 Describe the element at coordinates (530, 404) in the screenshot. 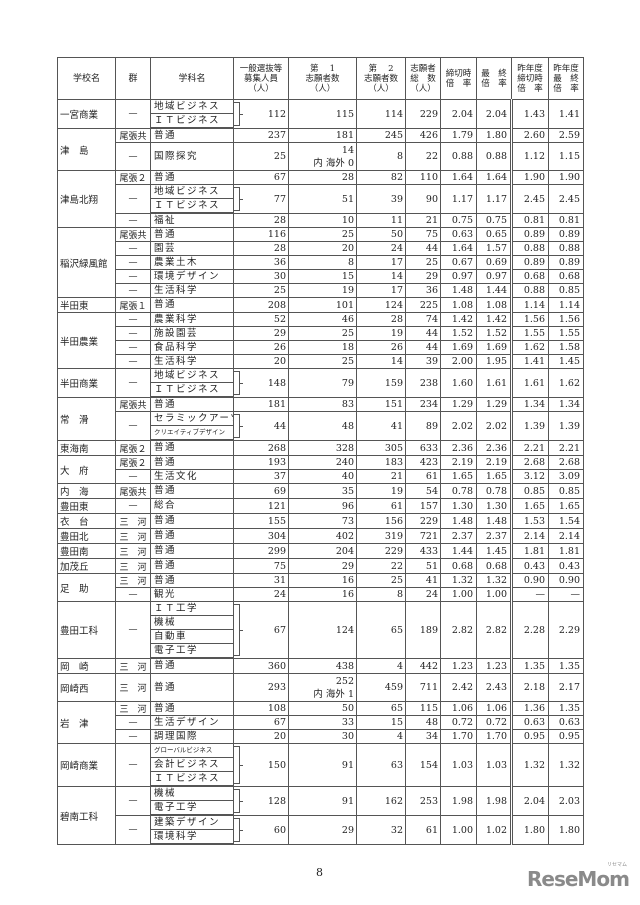

I see `prev-deadline-ratio-cell: 1.34` at that location.